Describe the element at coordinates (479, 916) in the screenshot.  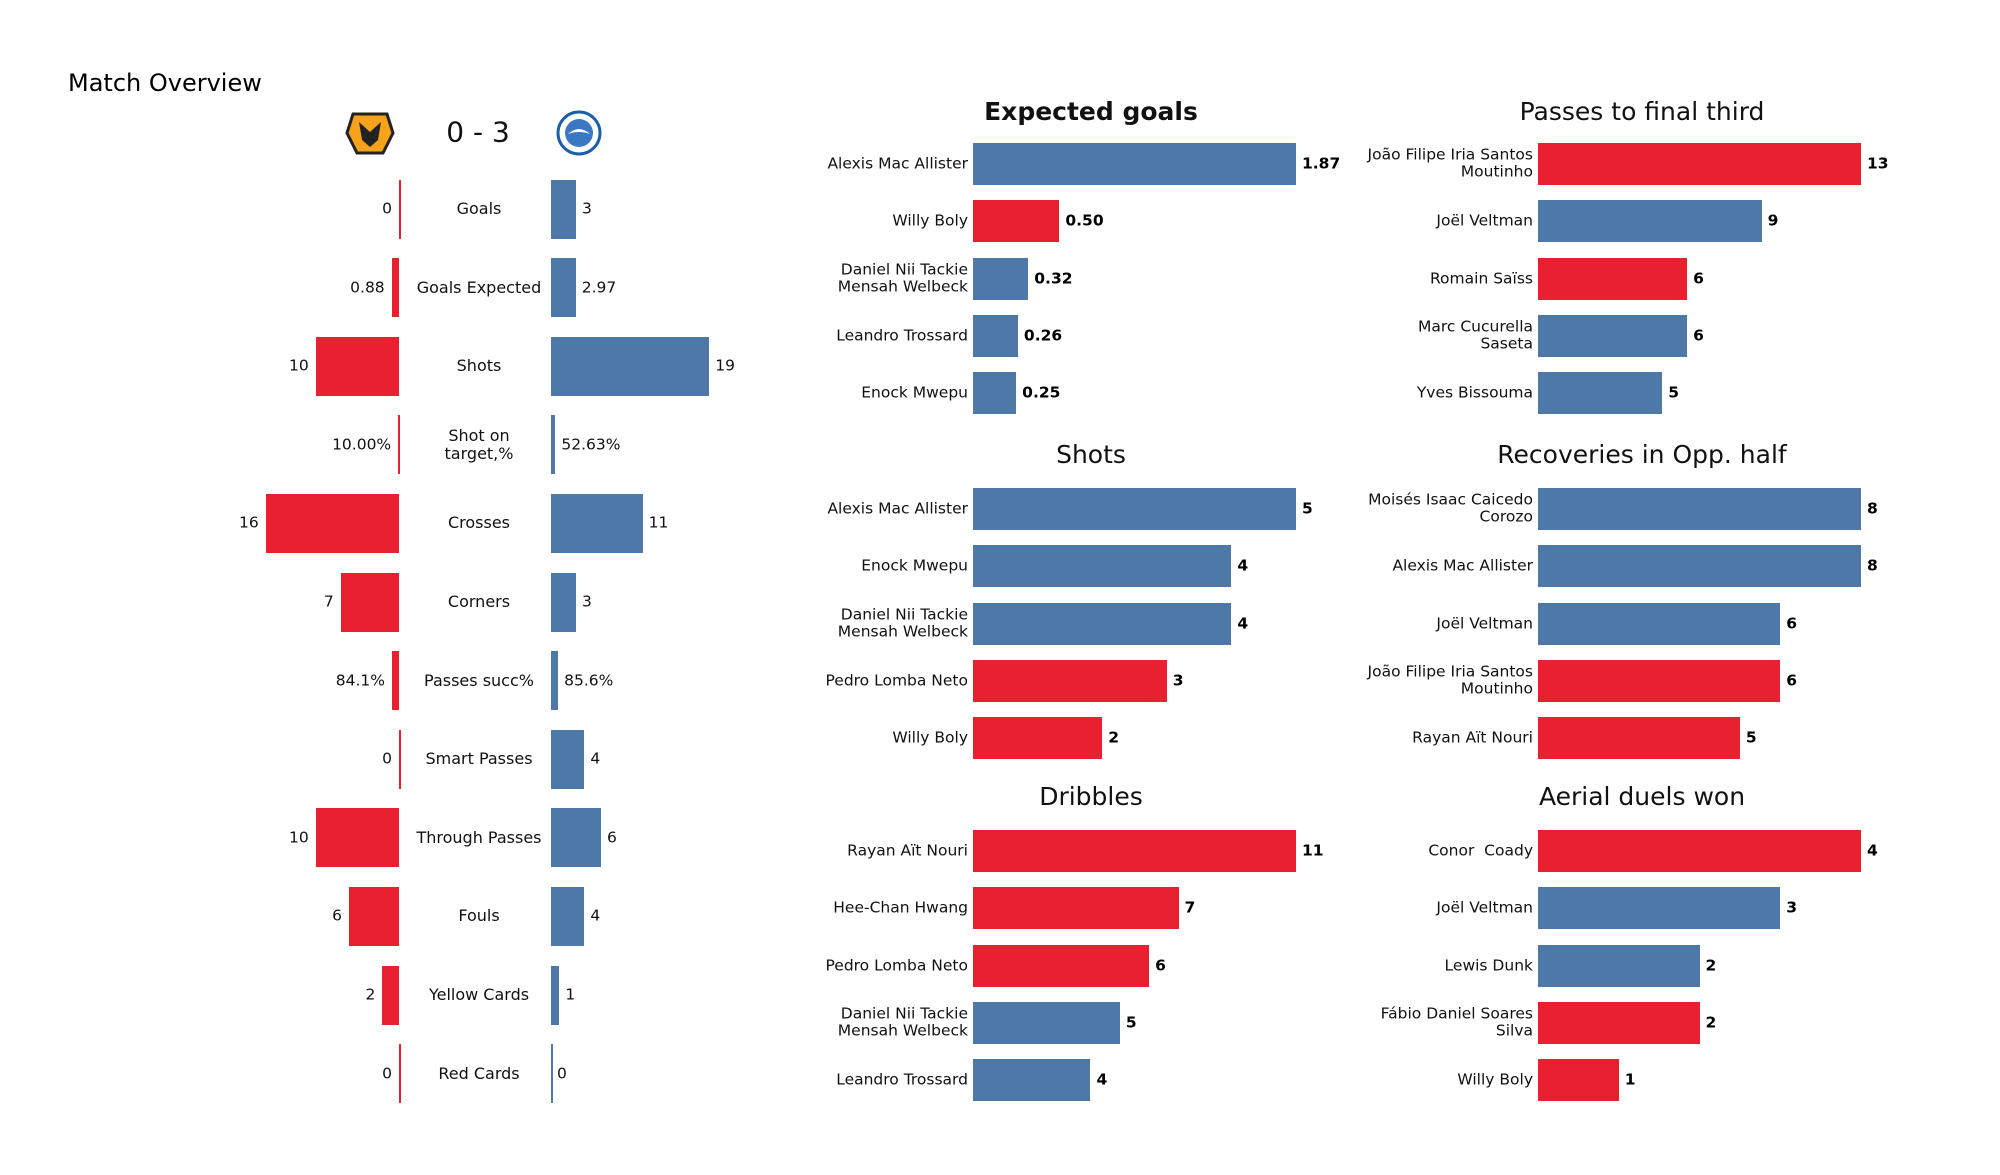
I see `stat-label: Fouls` at that location.